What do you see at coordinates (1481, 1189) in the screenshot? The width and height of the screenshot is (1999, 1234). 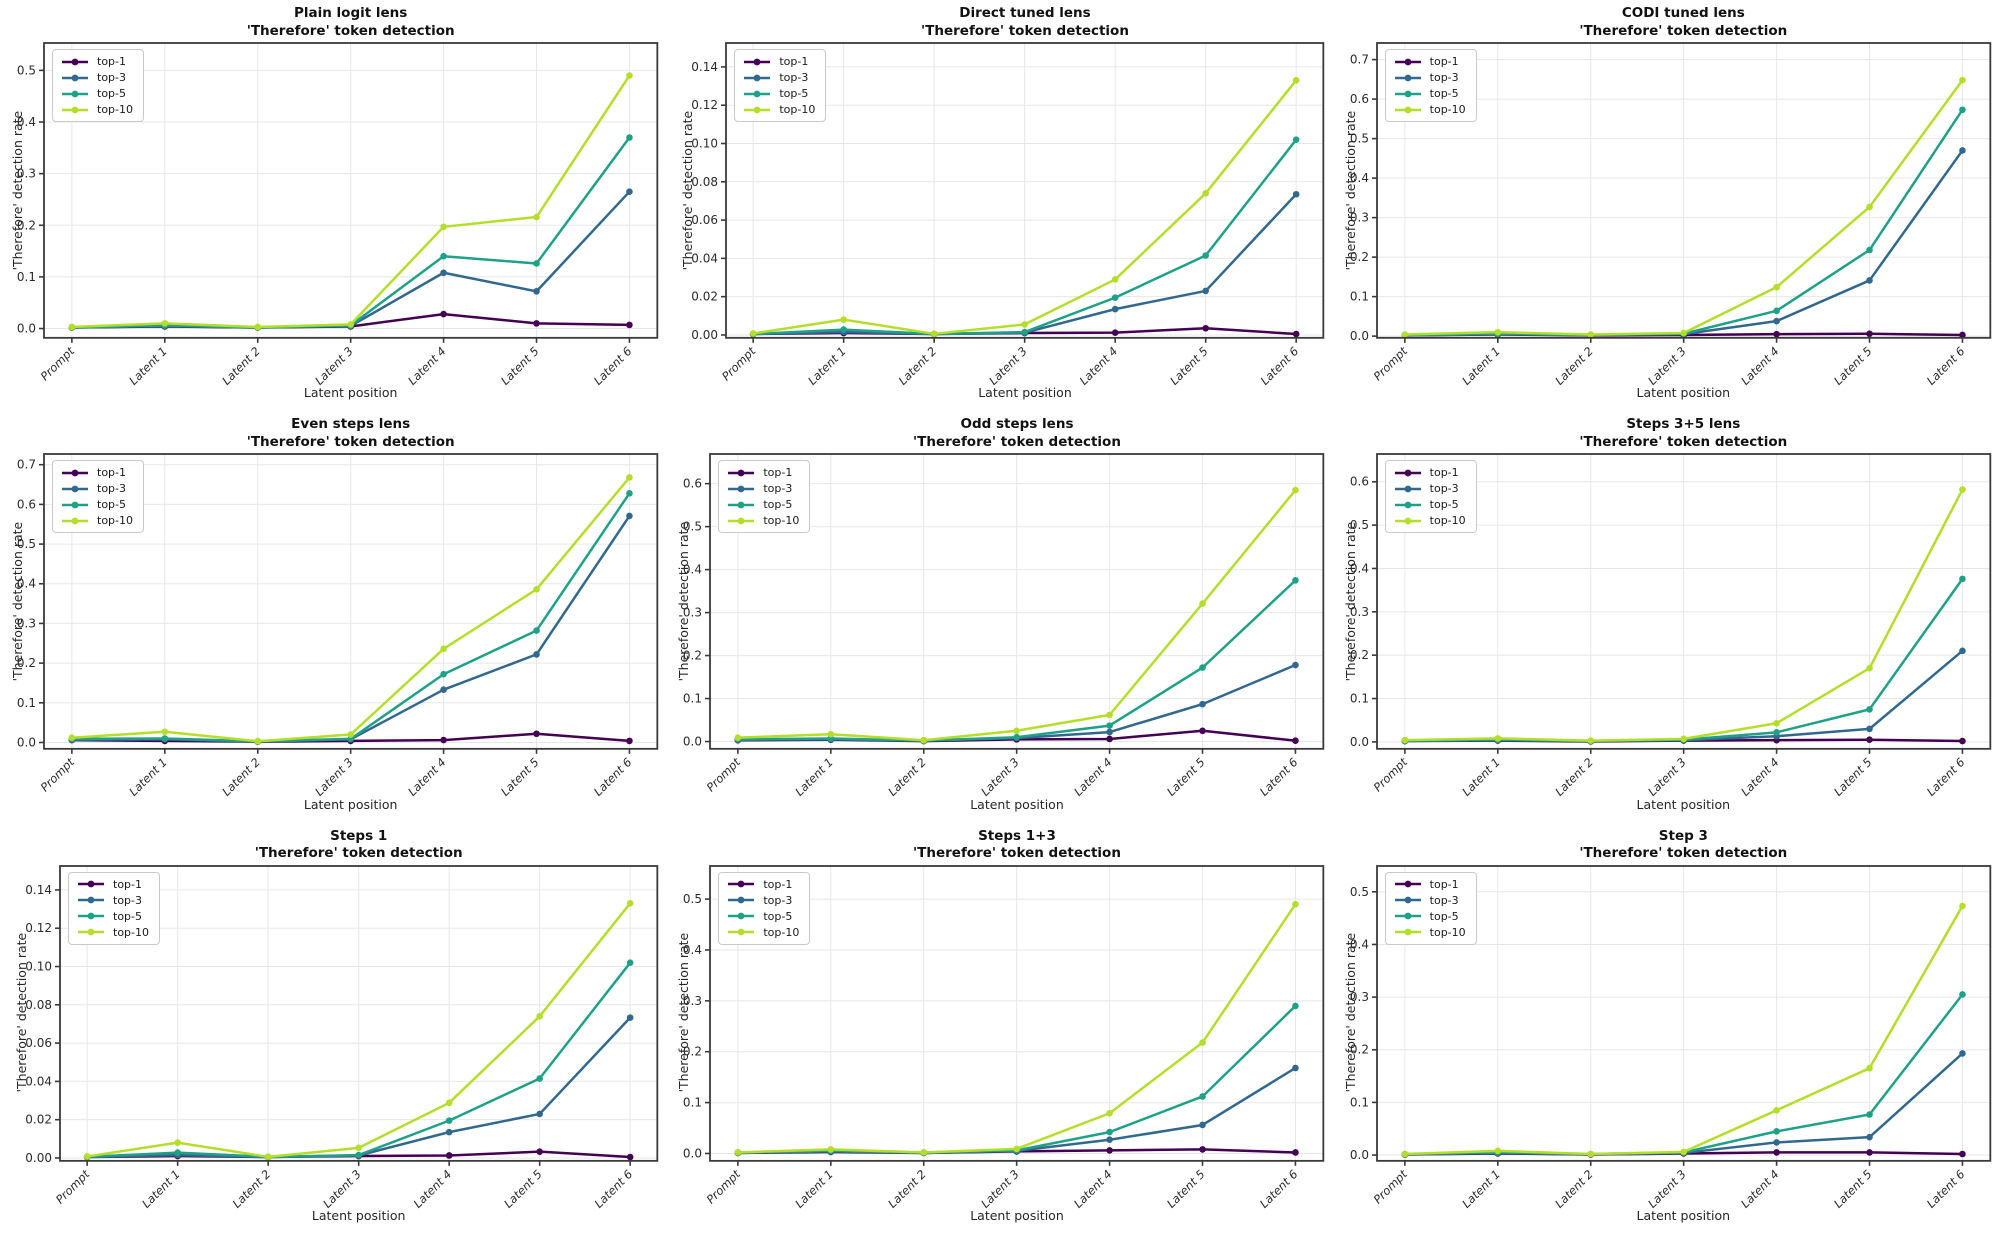 I see `x-tick-label: Latent 1` at bounding box center [1481, 1189].